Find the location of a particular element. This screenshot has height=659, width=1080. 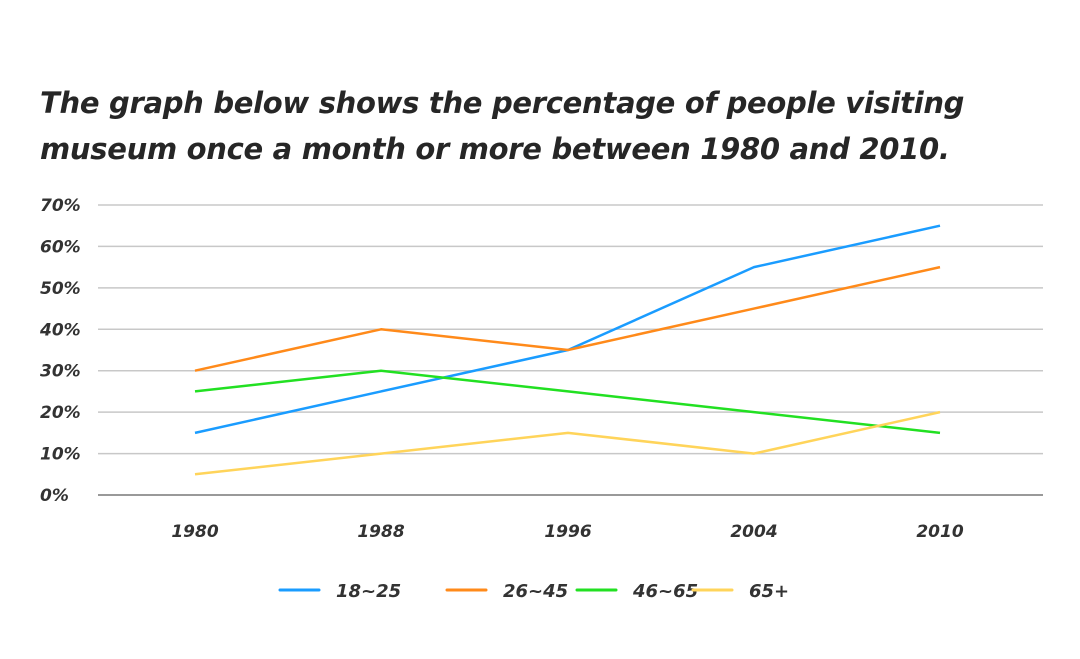

y-tick-label: 70% is located at coordinates (60, 206).